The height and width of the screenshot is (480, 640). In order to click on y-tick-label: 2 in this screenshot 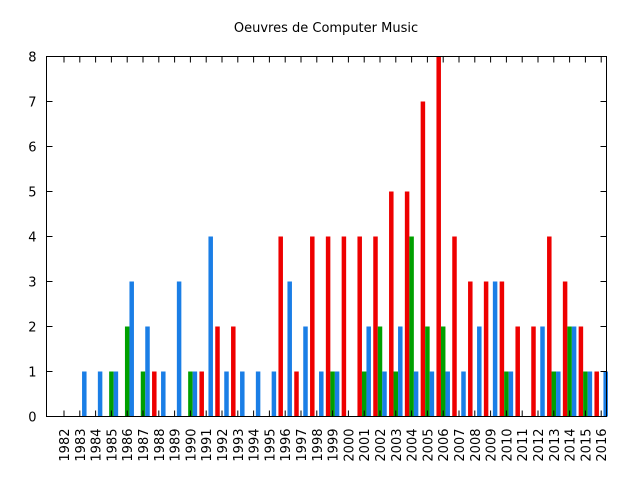, I will do `click(32, 328)`.